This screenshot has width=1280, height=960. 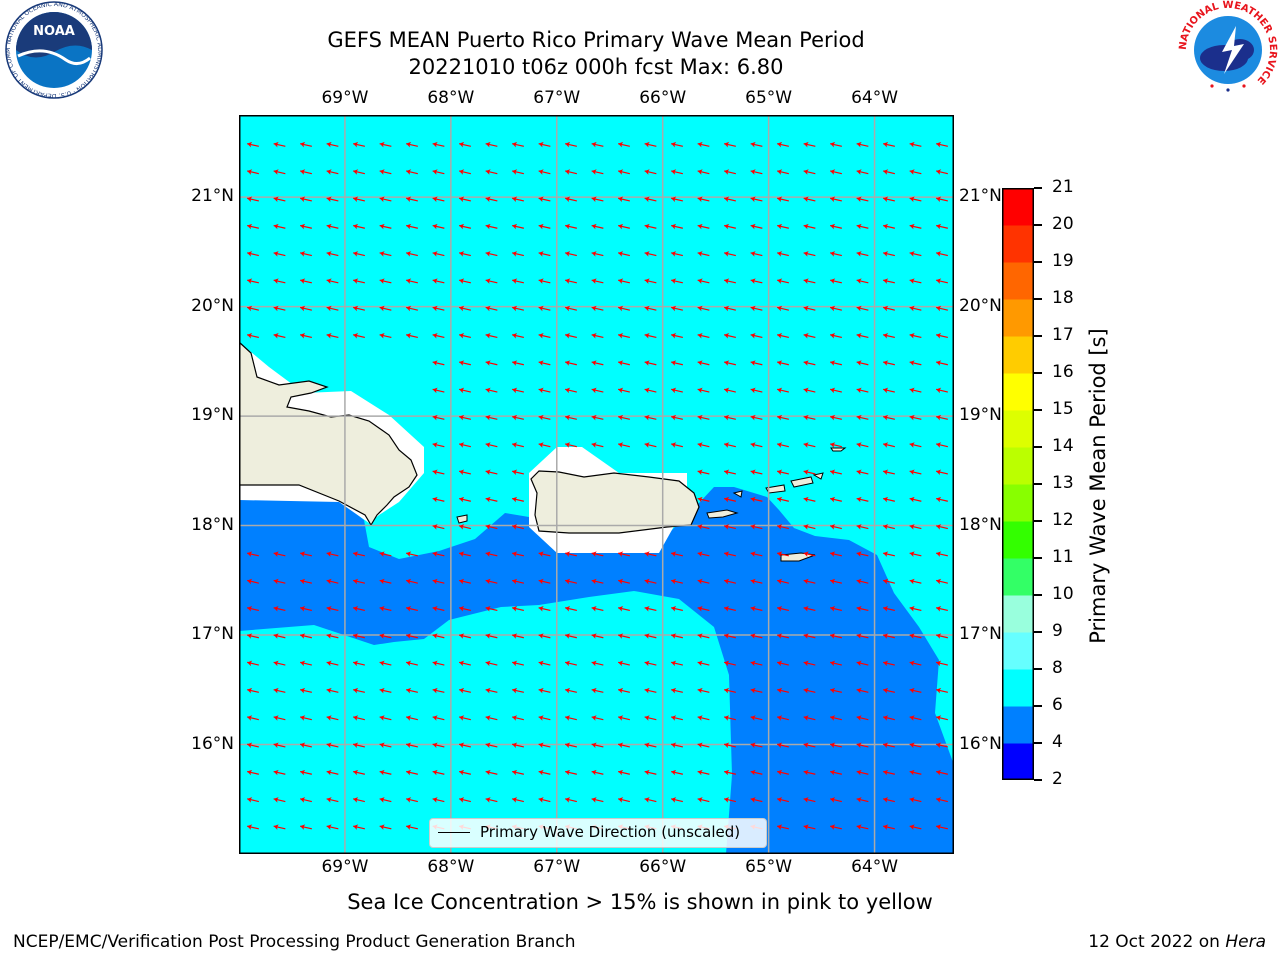 What do you see at coordinates (212, 524) in the screenshot?
I see `latitude-label: 18°N` at bounding box center [212, 524].